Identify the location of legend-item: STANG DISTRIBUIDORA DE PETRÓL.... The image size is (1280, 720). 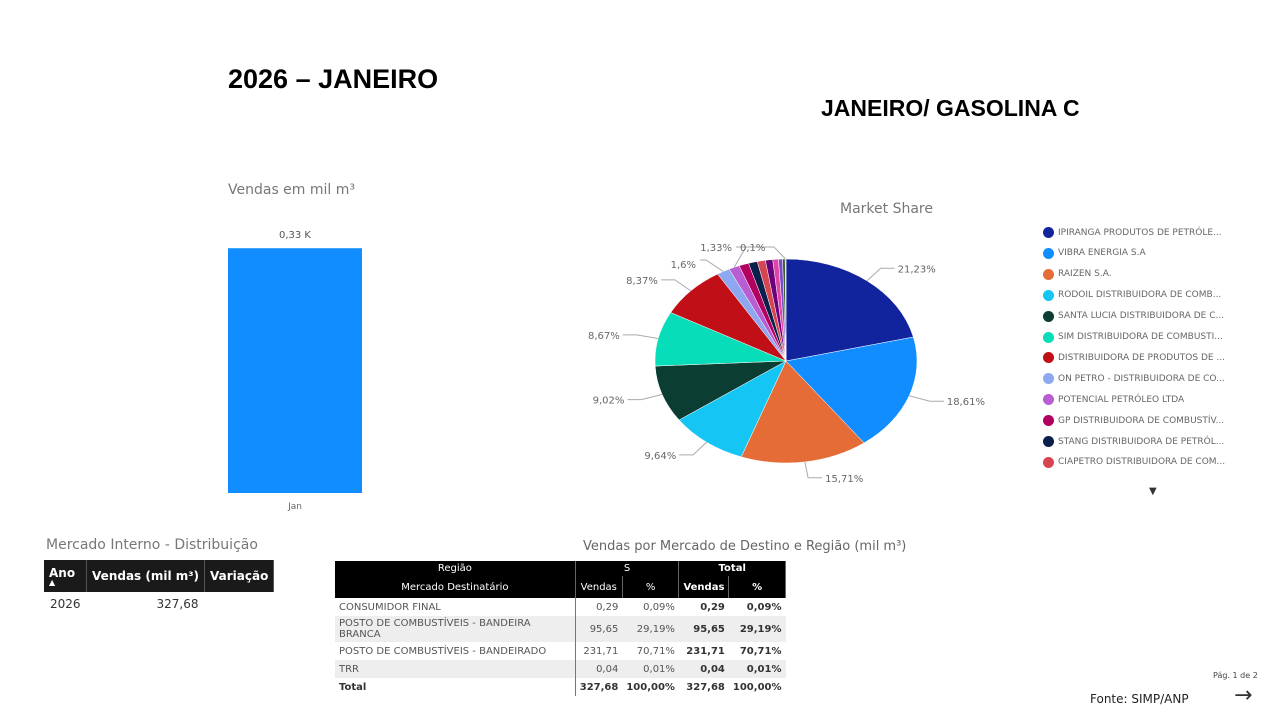
(1133, 441).